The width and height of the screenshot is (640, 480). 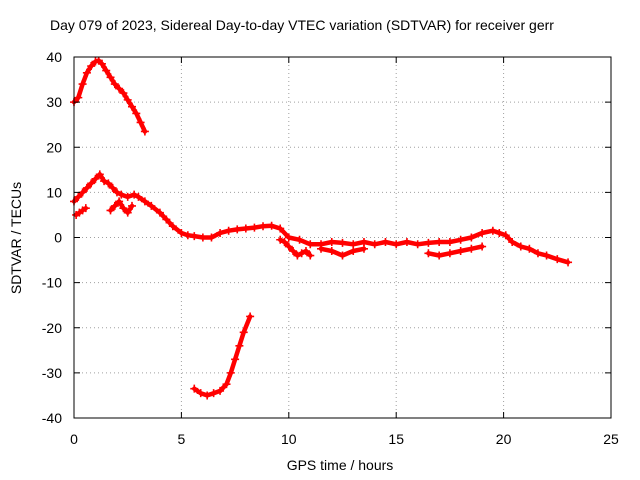 What do you see at coordinates (58, 238) in the screenshot?
I see `y-tick-label: 0` at bounding box center [58, 238].